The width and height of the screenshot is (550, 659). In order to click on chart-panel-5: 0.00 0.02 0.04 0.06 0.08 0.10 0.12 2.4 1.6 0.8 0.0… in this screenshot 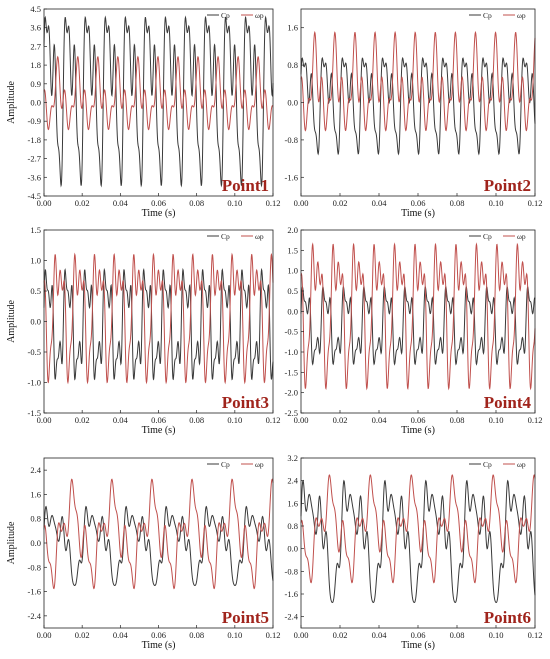, I will do `click(143, 554)`.